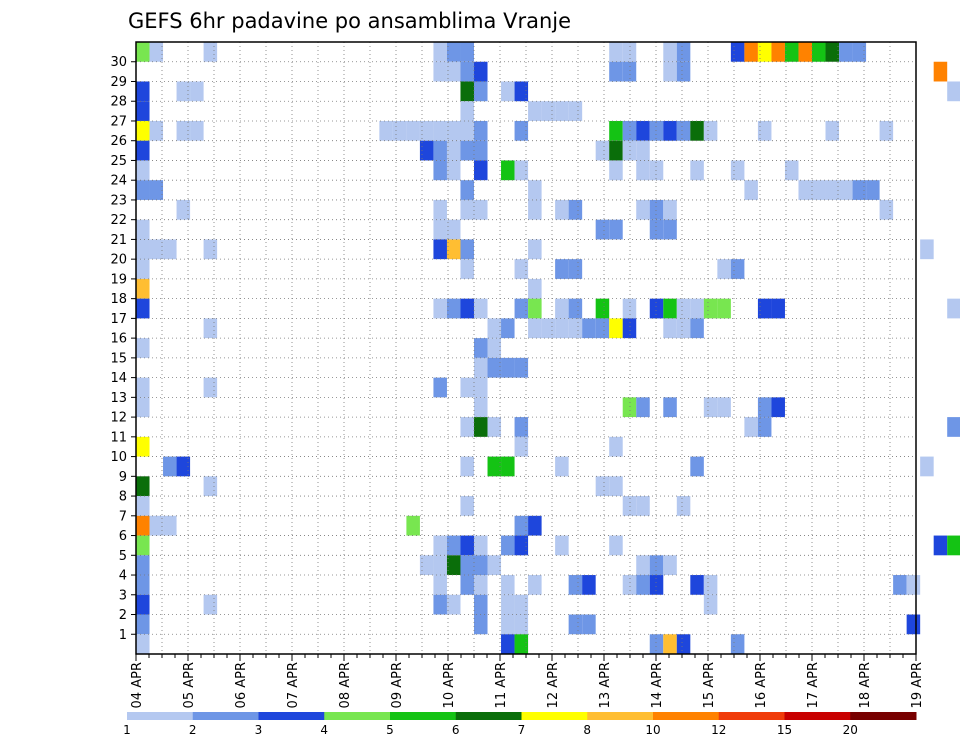 This screenshot has width=960, height=746. What do you see at coordinates (118, 339) in the screenshot?
I see `y-tick-label: 16` at bounding box center [118, 339].